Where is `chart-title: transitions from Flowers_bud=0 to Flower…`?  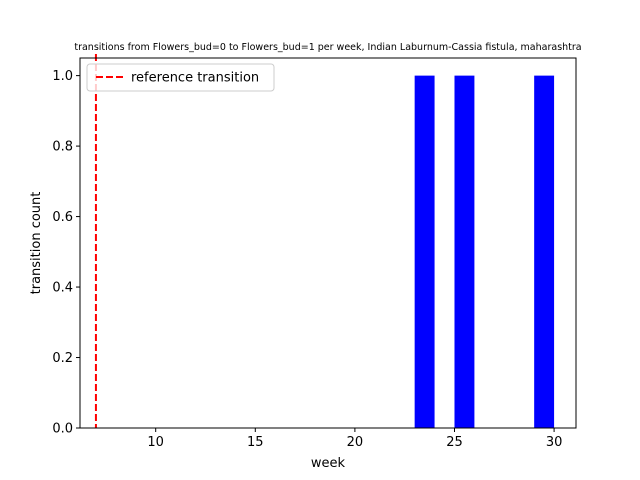 chart-title: transitions from Flowers_bud=0 to Flower… is located at coordinates (327, 47).